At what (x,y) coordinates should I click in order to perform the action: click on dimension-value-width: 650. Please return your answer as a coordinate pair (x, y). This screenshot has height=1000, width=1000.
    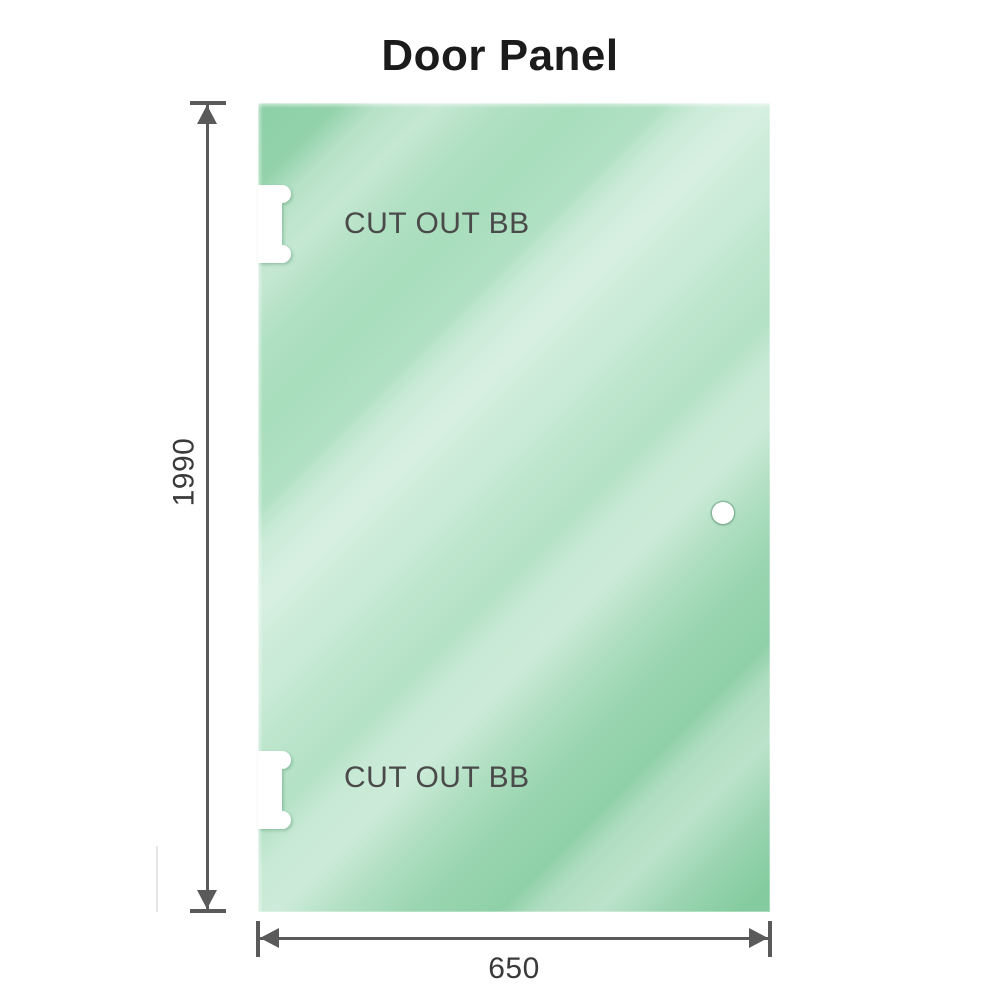
    Looking at the image, I should click on (514, 968).